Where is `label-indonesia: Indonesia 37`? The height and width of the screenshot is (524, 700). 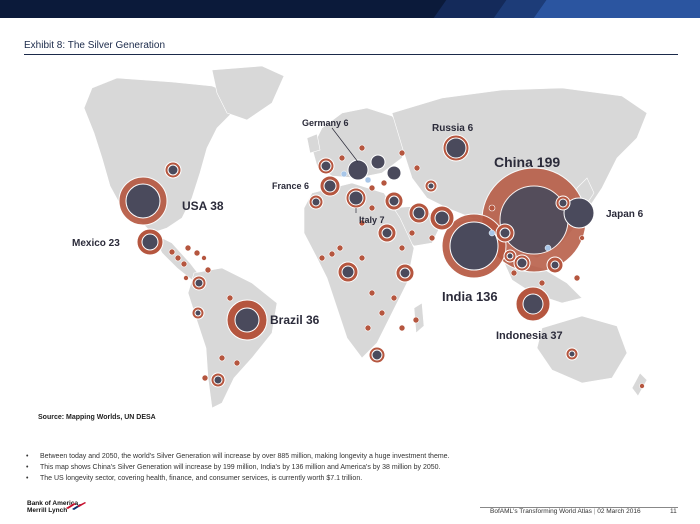
label-indonesia: Indonesia 37 is located at coordinates (529, 336).